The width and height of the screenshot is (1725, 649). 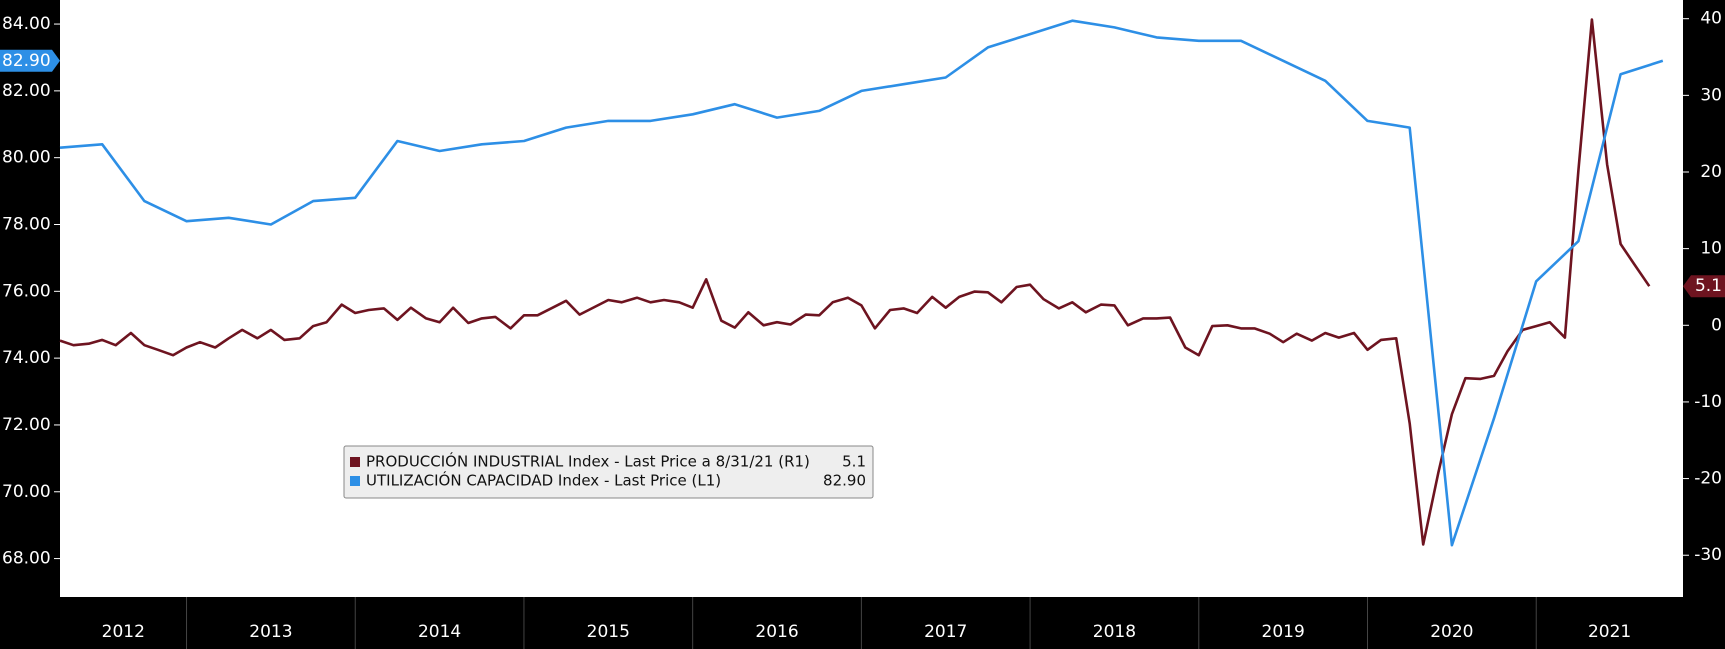 What do you see at coordinates (1114, 632) in the screenshot?
I see `x-tick-label: 2018` at bounding box center [1114, 632].